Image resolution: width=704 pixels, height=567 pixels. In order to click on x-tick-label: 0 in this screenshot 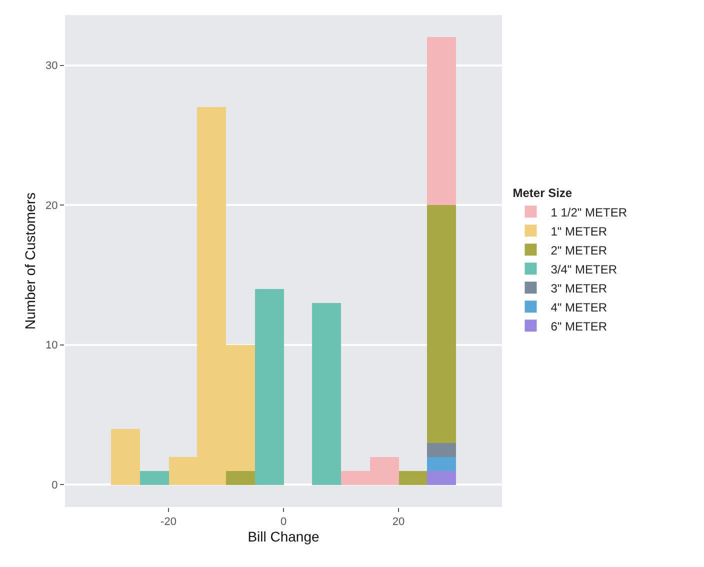, I will do `click(283, 522)`.